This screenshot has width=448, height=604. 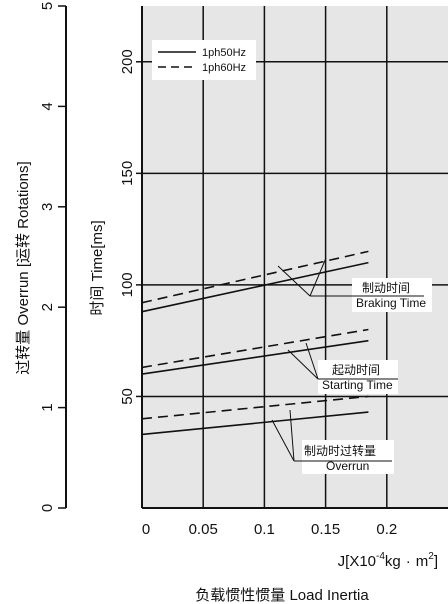 What do you see at coordinates (47, 307) in the screenshot?
I see `y-overrun-tick-label-2: 2` at bounding box center [47, 307].